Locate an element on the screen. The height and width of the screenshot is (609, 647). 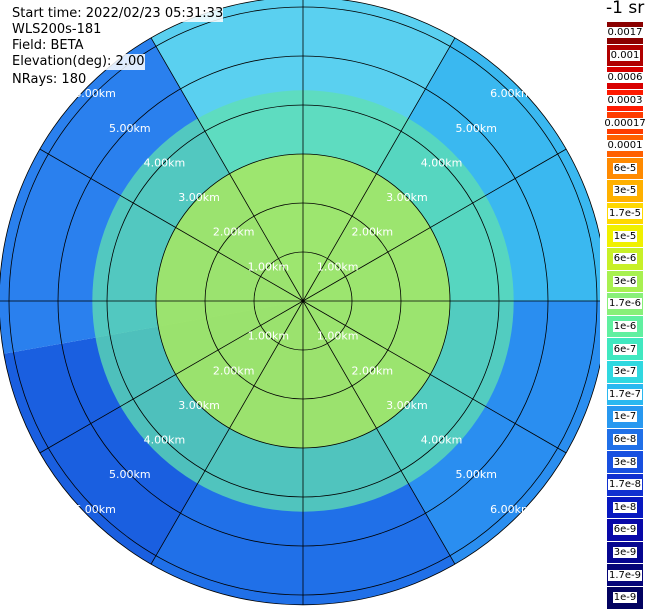
colorbar-segment: 1.7e-5 is located at coordinates (625, 213).